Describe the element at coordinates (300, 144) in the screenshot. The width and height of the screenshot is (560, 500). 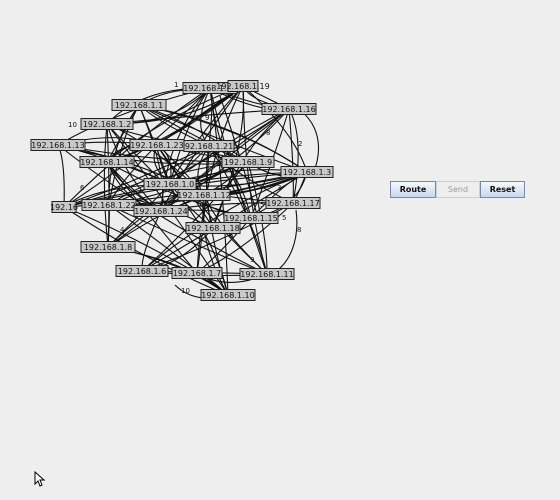
I see `edge-weight-label: 2` at that location.